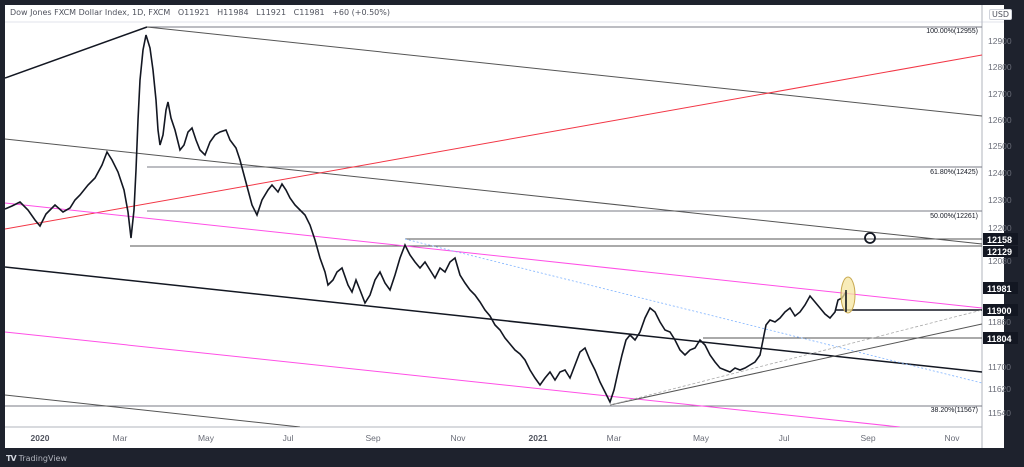 Image resolution: width=1024 pixels, height=467 pixels. Describe the element at coordinates (42, 458) in the screenshot. I see `brand-name: TradingView` at that location.